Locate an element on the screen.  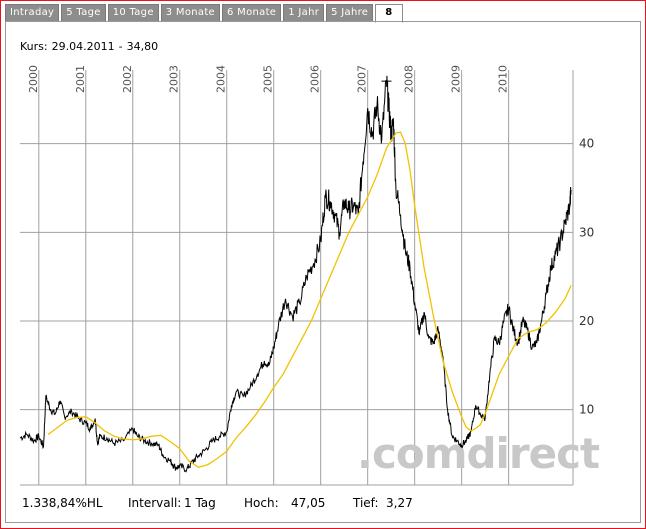
y-tick-label: 20 is located at coordinates (586, 321).